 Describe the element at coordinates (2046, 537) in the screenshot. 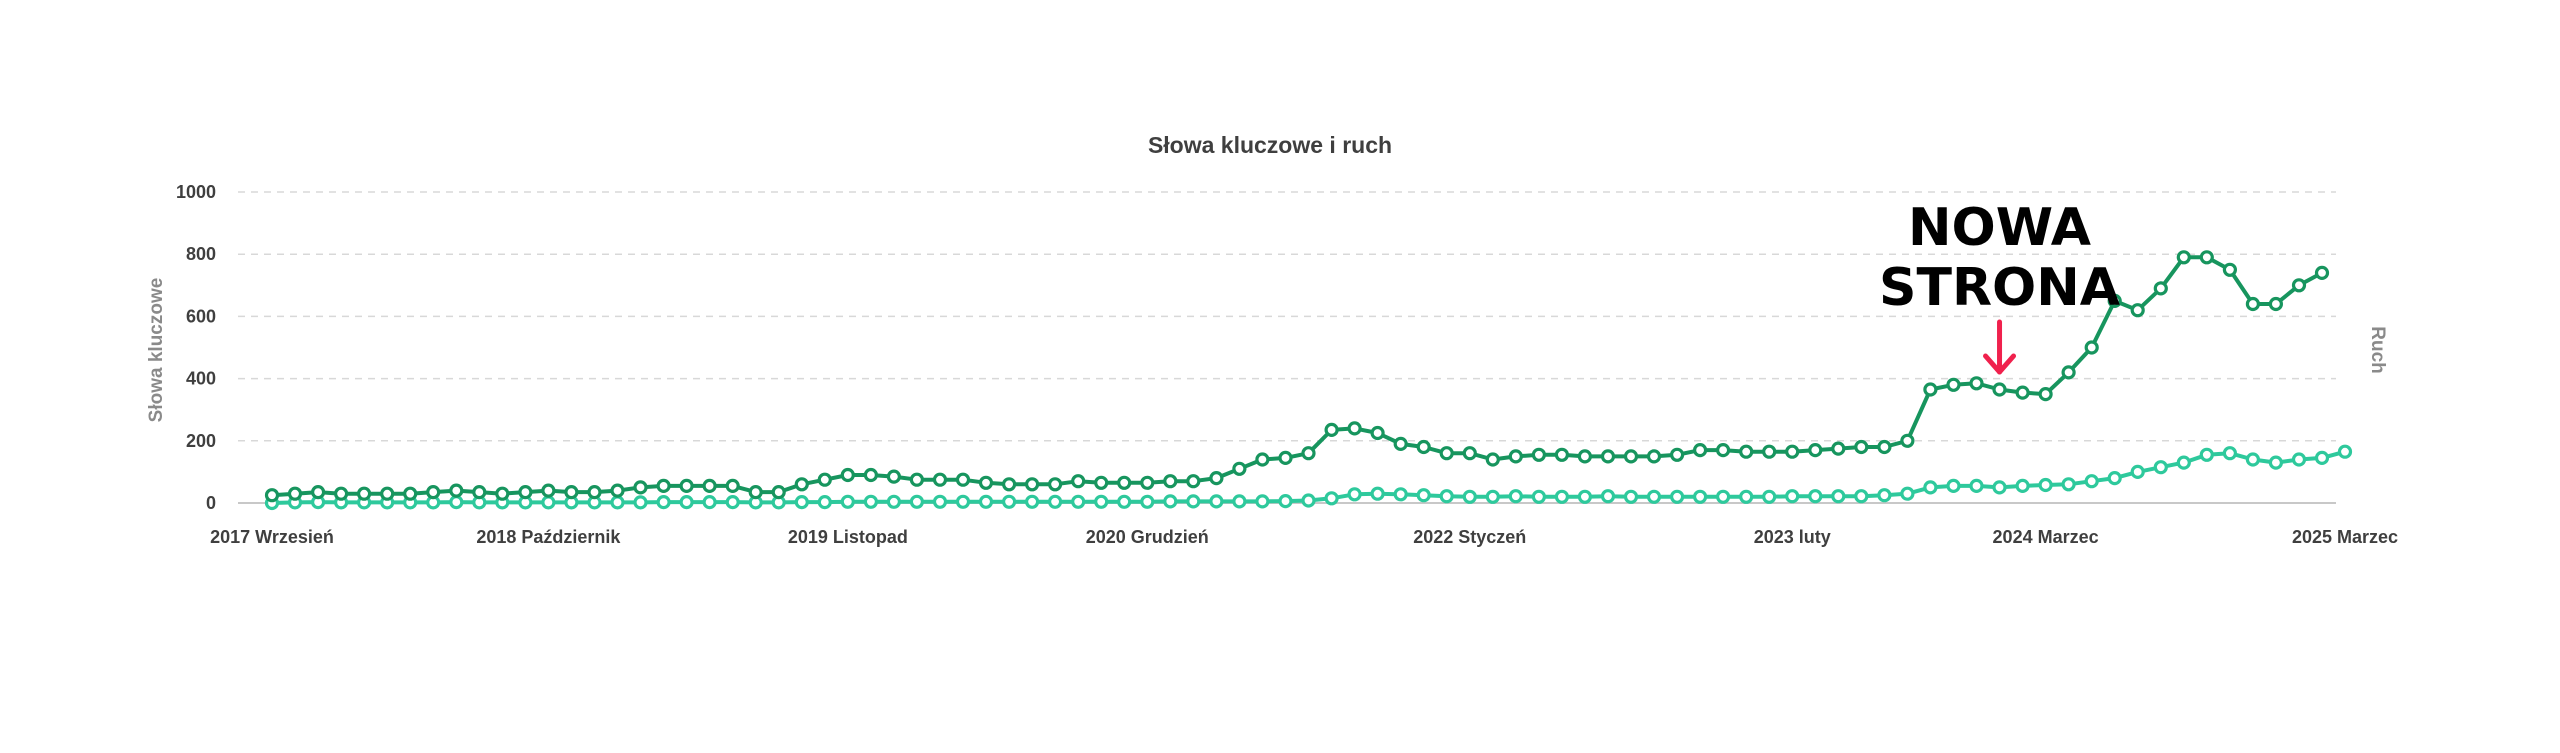

I see `x-tick-label: 2024 Marzec` at that location.